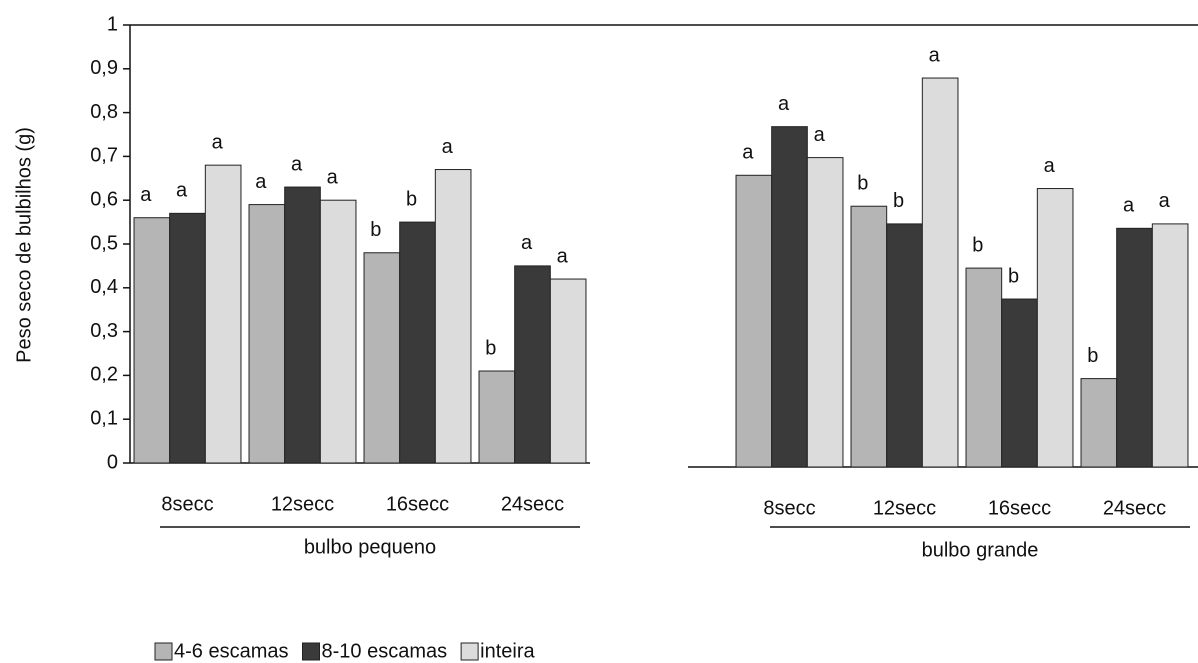  What do you see at coordinates (104, 156) in the screenshot?
I see `y-tick-label: 0,7` at bounding box center [104, 156].